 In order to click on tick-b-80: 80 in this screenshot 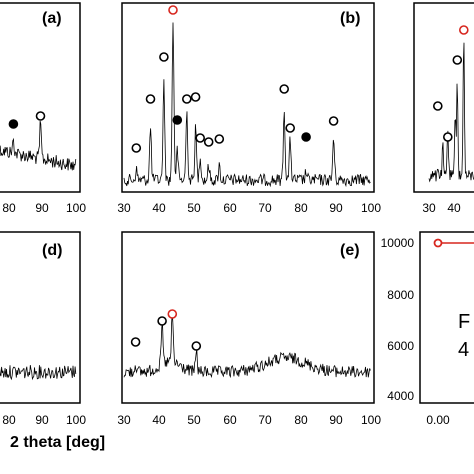, I will do `click(301, 208)`.